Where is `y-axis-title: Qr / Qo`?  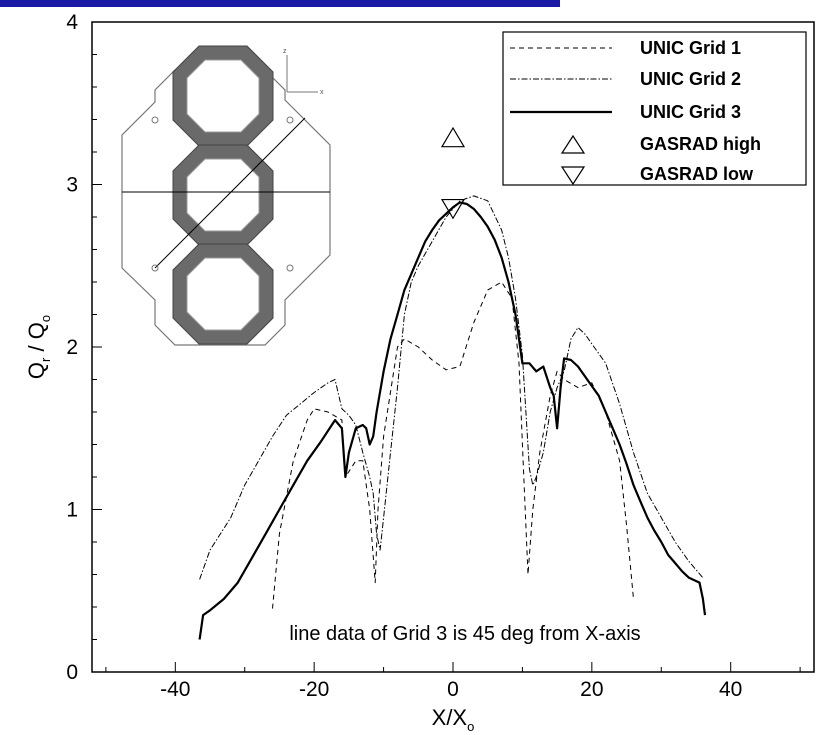
y-axis-title: Qr / Qo is located at coordinates (38, 347).